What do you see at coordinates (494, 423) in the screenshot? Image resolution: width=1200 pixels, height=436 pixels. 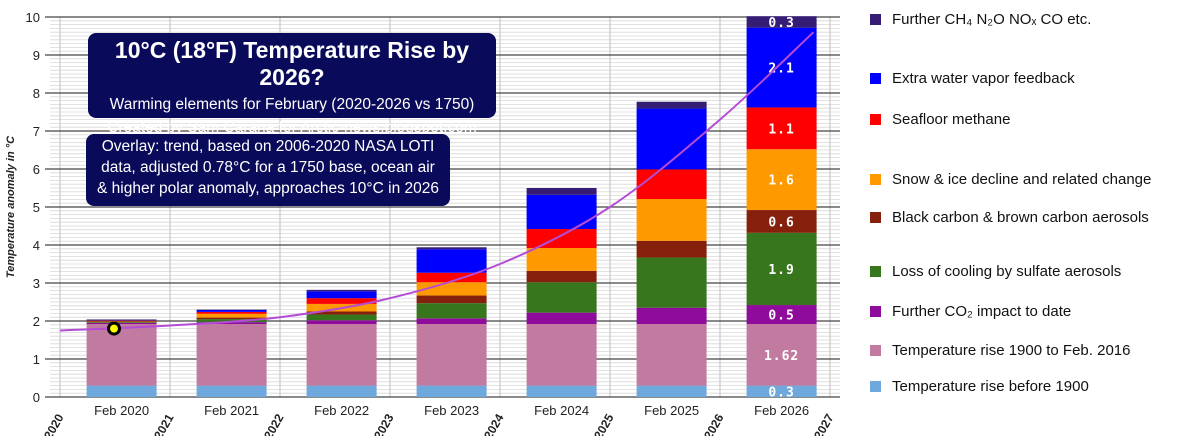 I see `year-tick-label: 2024` at bounding box center [494, 423].